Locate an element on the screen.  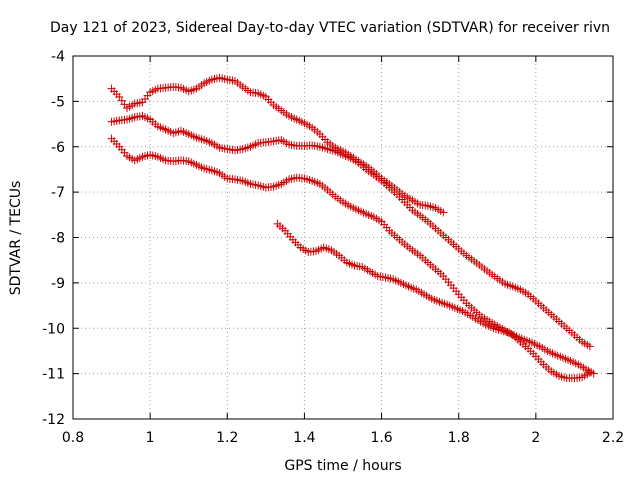
y-tick-label: -9 is located at coordinates (58, 284).